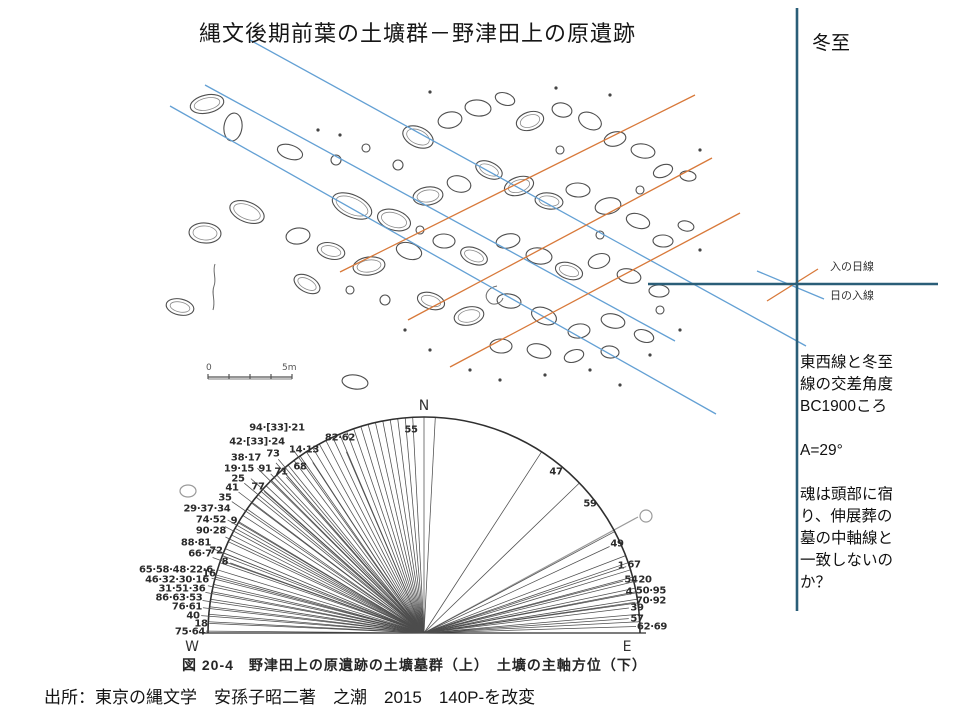  What do you see at coordinates (234, 521) in the screenshot?
I see `azimuth-label: 9` at bounding box center [234, 521].